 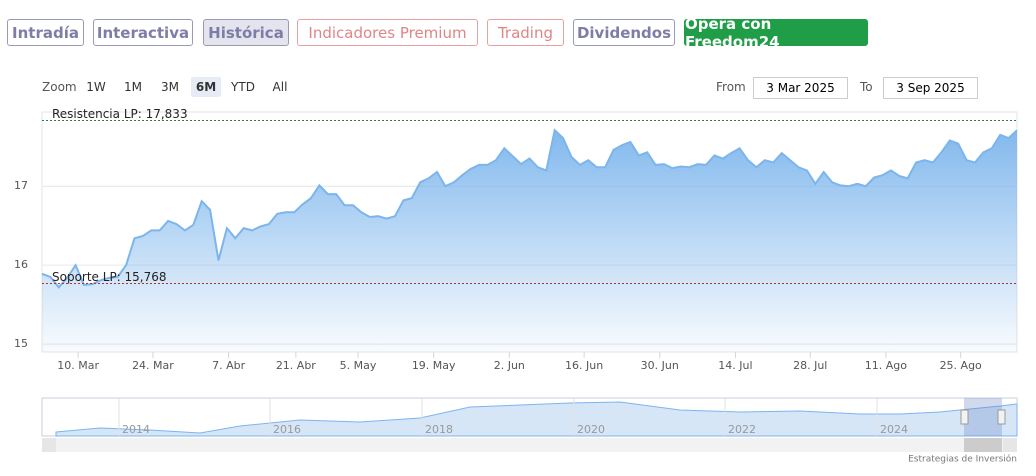 I want to click on zoom-button: YTD, so click(x=243, y=87).